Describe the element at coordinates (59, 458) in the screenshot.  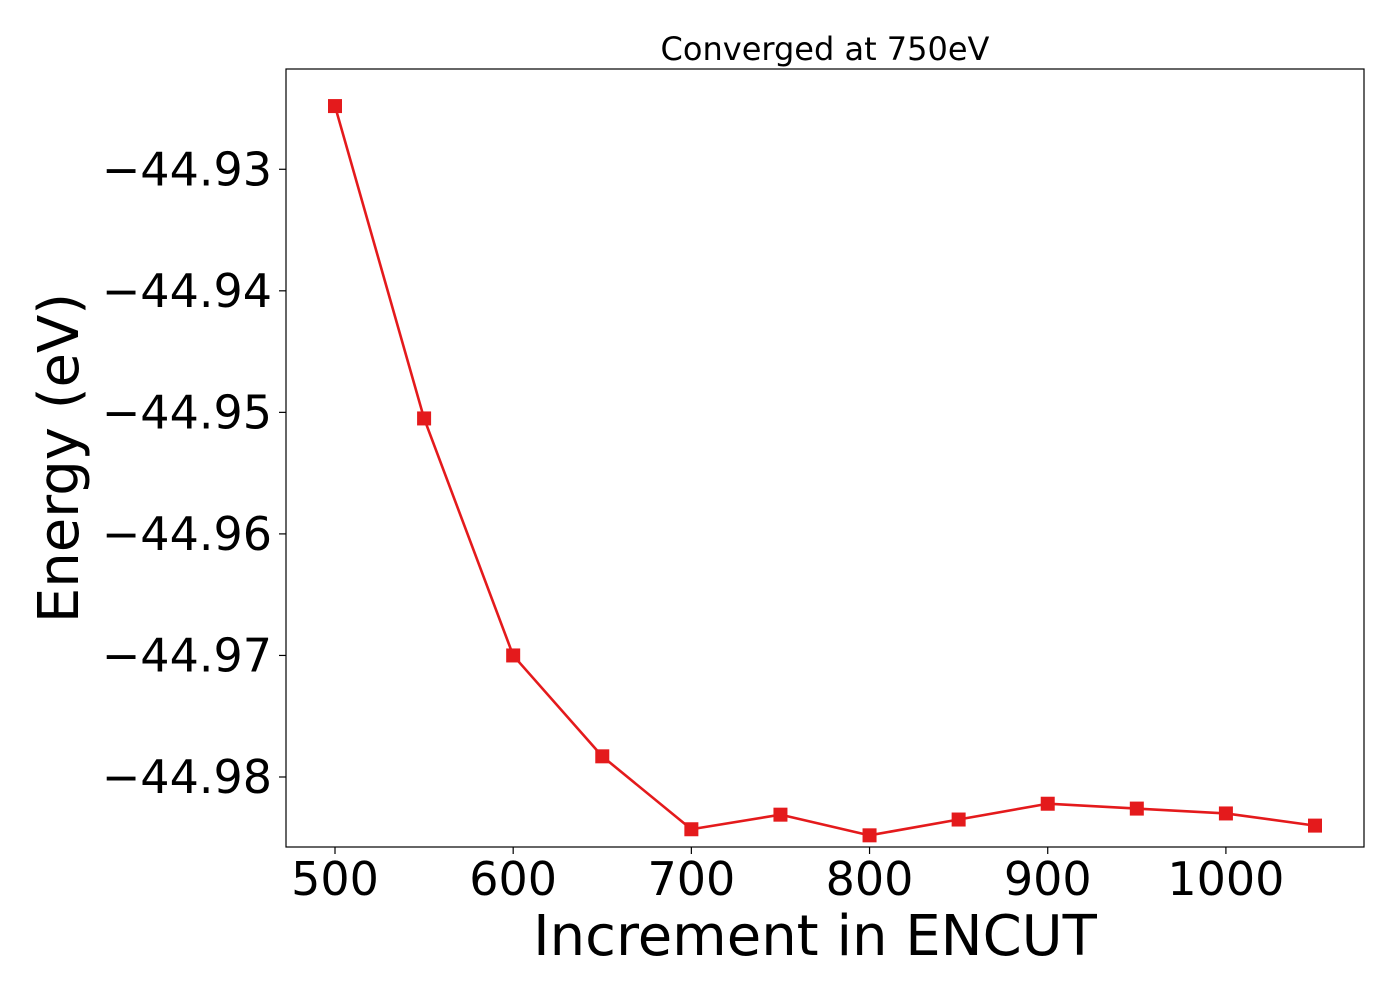
I see `y-axis-label: Energy (eV)` at that location.